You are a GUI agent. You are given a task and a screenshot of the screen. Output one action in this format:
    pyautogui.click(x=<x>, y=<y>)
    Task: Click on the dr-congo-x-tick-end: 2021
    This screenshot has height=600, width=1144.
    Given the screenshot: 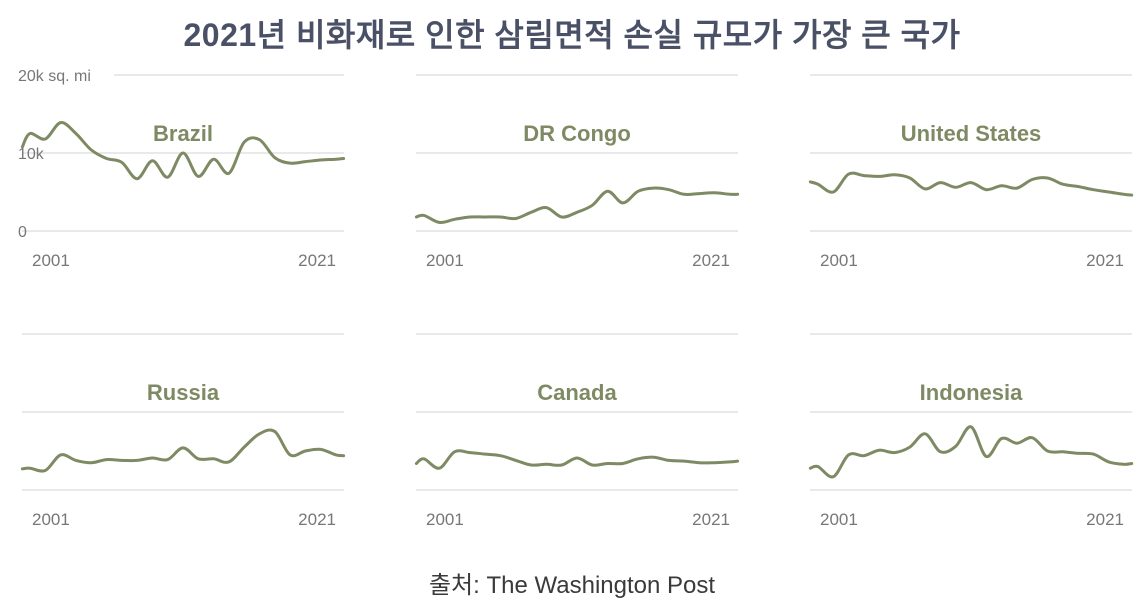 What is the action you would take?
    pyautogui.click(x=711, y=260)
    